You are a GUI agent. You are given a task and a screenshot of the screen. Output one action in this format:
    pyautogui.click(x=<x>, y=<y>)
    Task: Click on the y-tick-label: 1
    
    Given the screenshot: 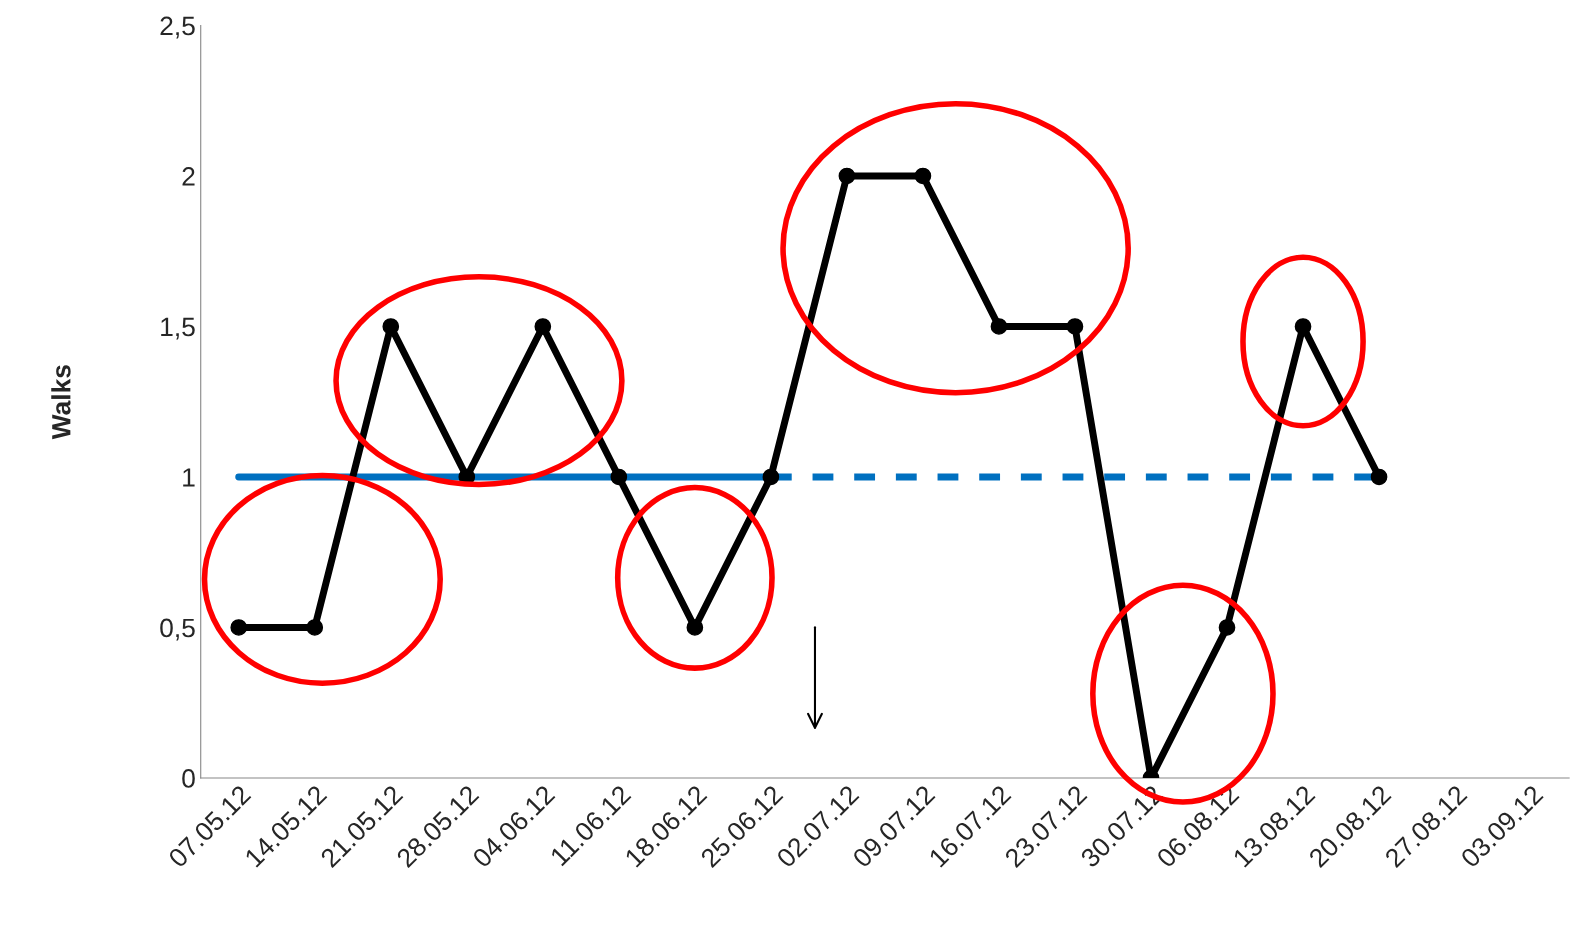 What is the action you would take?
    pyautogui.click(x=189, y=477)
    